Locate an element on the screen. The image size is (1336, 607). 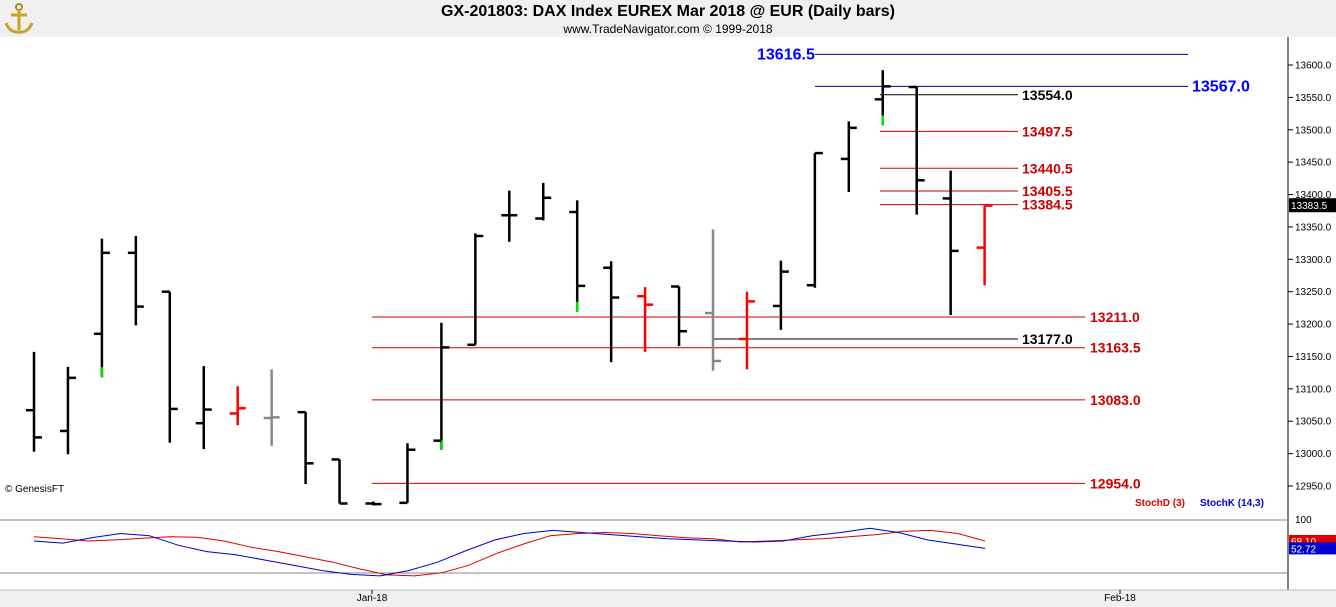
price-tick-label: 13000.0 is located at coordinates (1313, 454).